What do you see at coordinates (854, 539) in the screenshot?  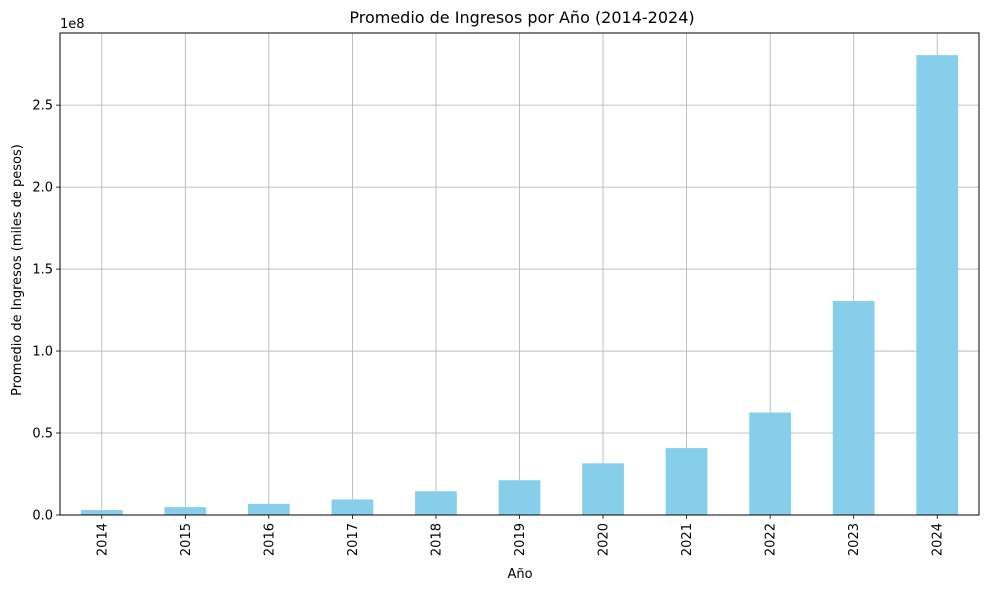 I see `x-tick-label: 2023` at bounding box center [854, 539].